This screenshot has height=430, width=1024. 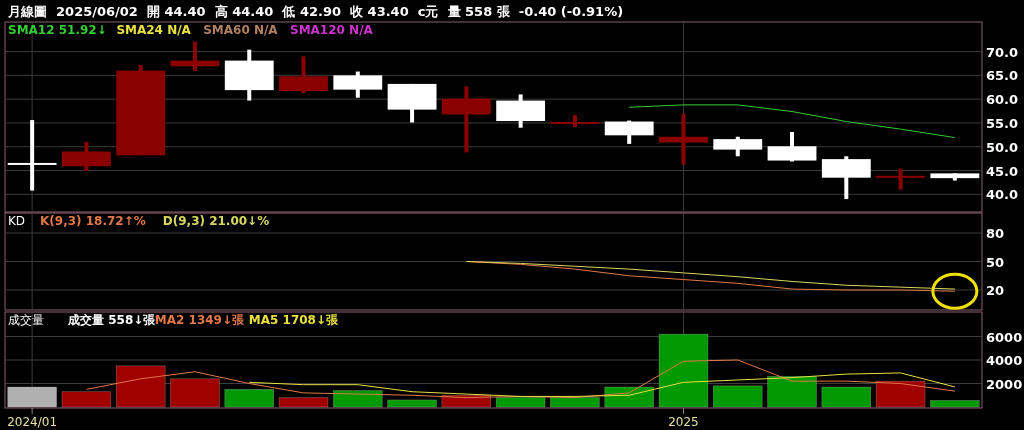 What do you see at coordinates (294, 320) in the screenshot?
I see `text: MA5 1708↓張` at bounding box center [294, 320].